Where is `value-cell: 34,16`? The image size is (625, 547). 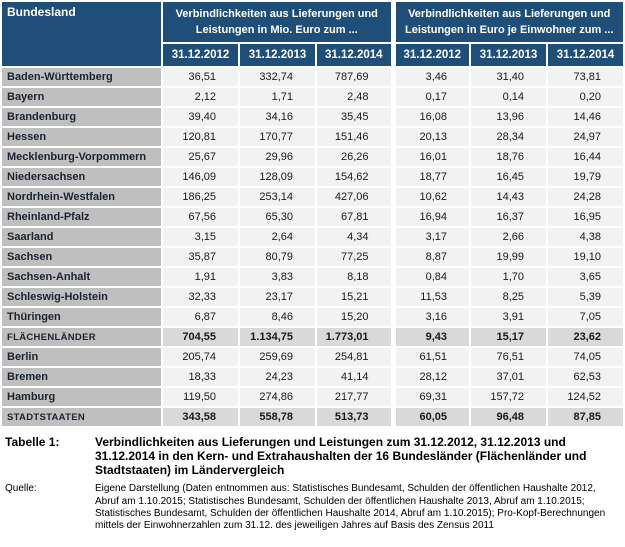
value-cell: 34,16 is located at coordinates (277, 117).